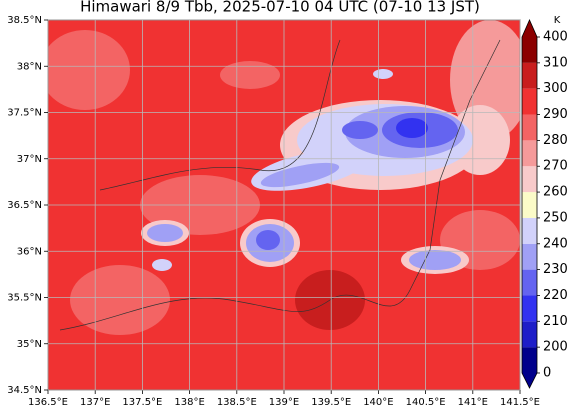 Image resolution: width=571 pixels, height=409 pixels. I want to click on colorbar-label: K, so click(557, 20).